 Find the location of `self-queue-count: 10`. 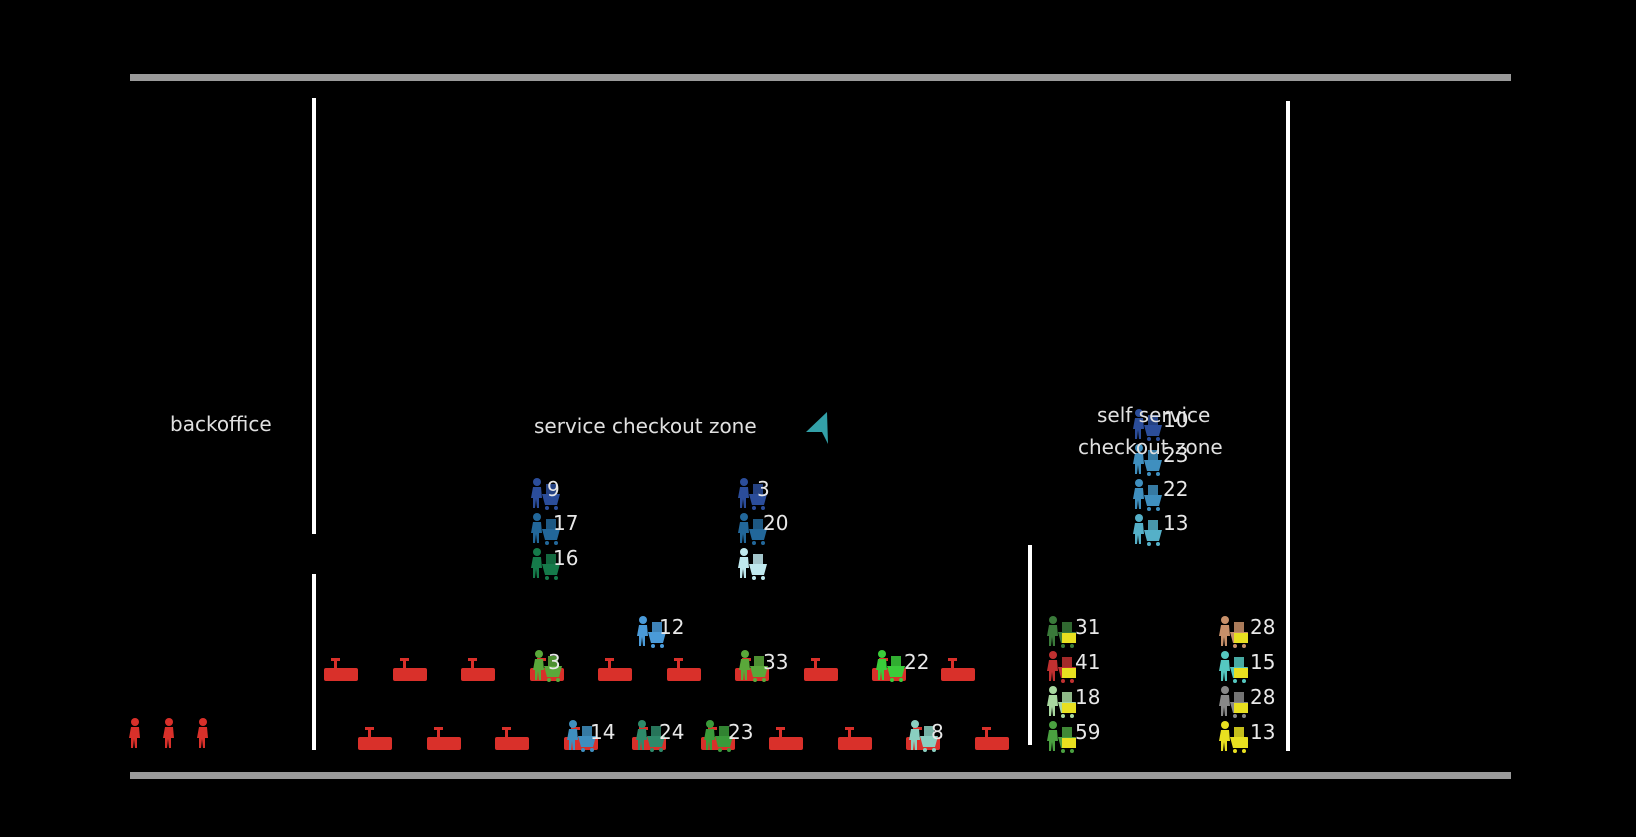

self-queue-count: 10 is located at coordinates (1176, 420).